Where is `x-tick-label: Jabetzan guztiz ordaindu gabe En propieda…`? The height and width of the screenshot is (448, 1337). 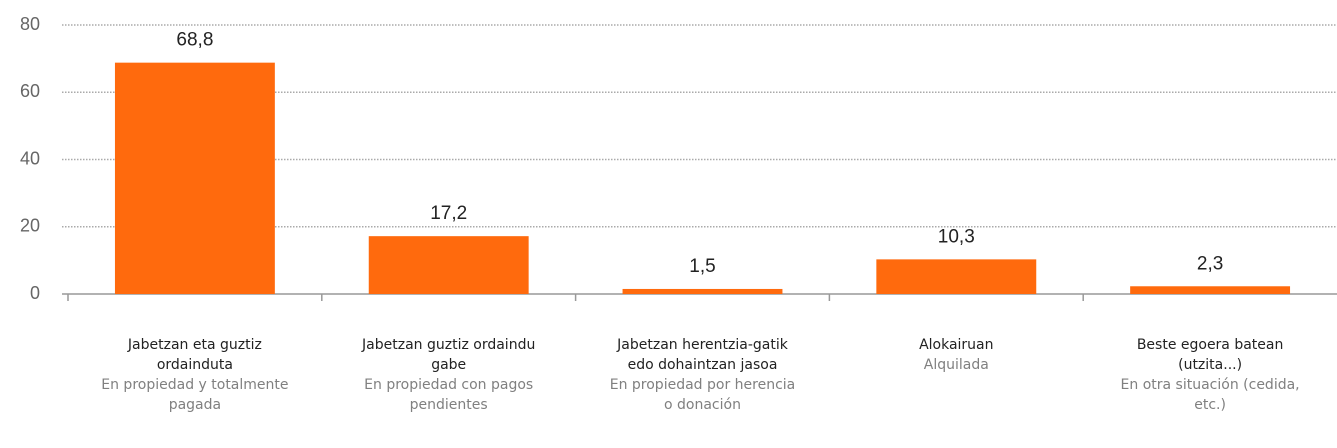
x-tick-label: Jabetzan guztiz ordaindu gabe En propieda… is located at coordinates (449, 375).